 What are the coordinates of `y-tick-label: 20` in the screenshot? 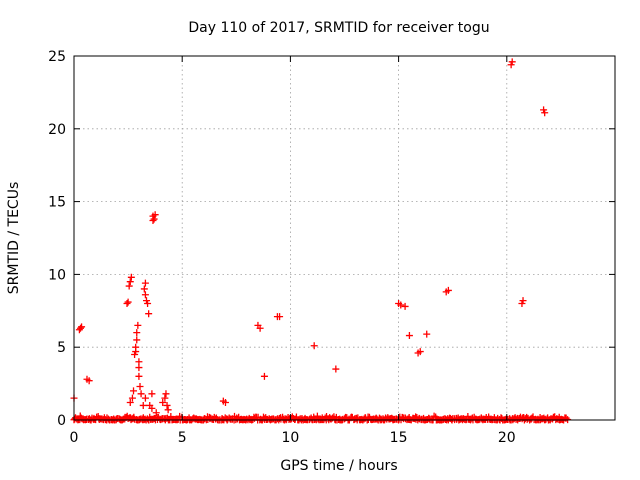 It's located at (57, 130).